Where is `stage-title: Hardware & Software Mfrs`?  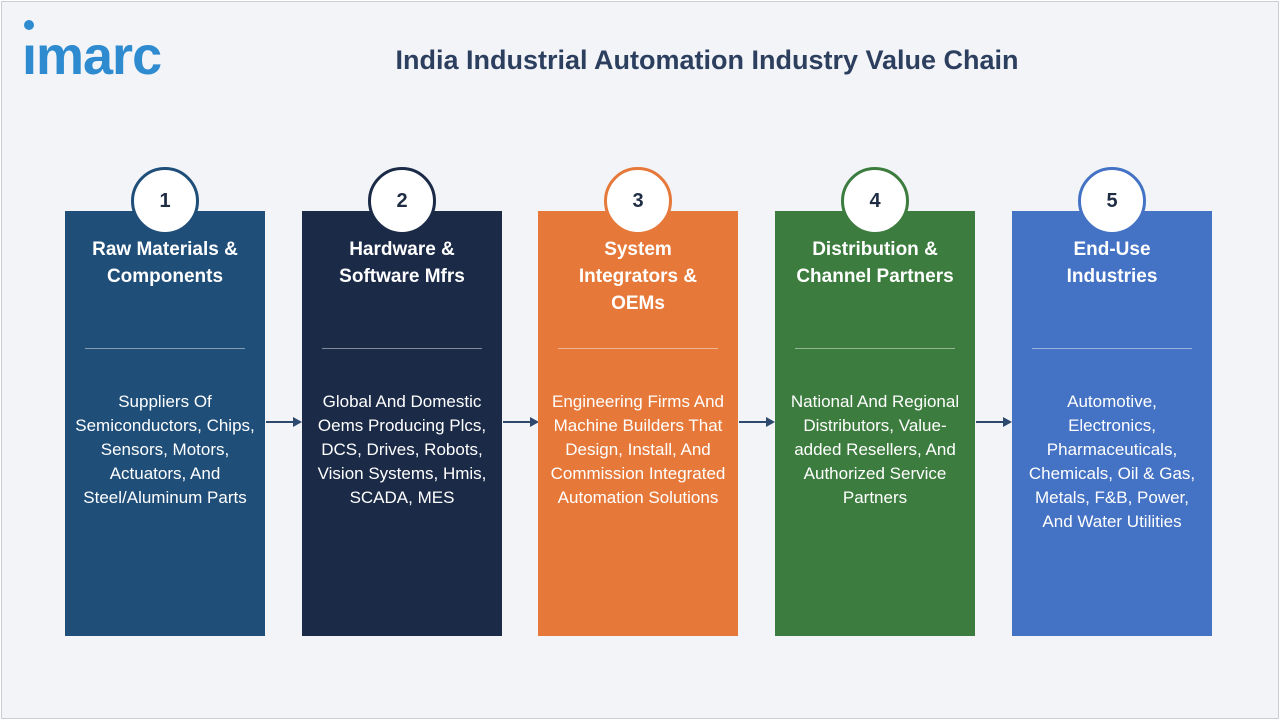 stage-title: Hardware & Software Mfrs is located at coordinates (402, 263).